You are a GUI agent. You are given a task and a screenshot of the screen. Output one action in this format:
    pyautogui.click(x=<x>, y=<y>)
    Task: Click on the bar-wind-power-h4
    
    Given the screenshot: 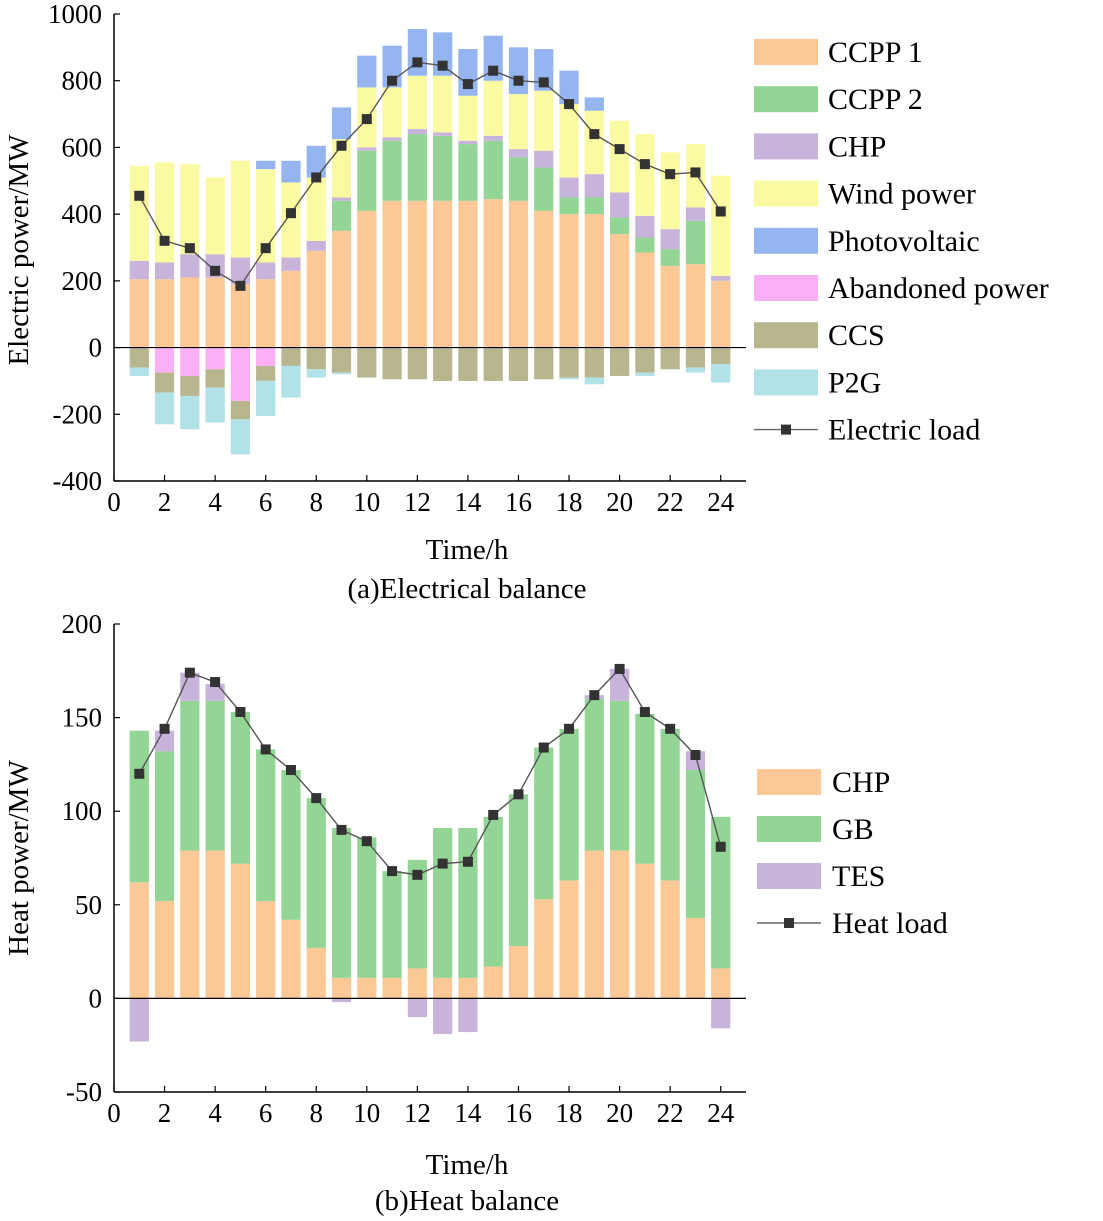 What is the action you would take?
    pyautogui.click(x=215, y=216)
    